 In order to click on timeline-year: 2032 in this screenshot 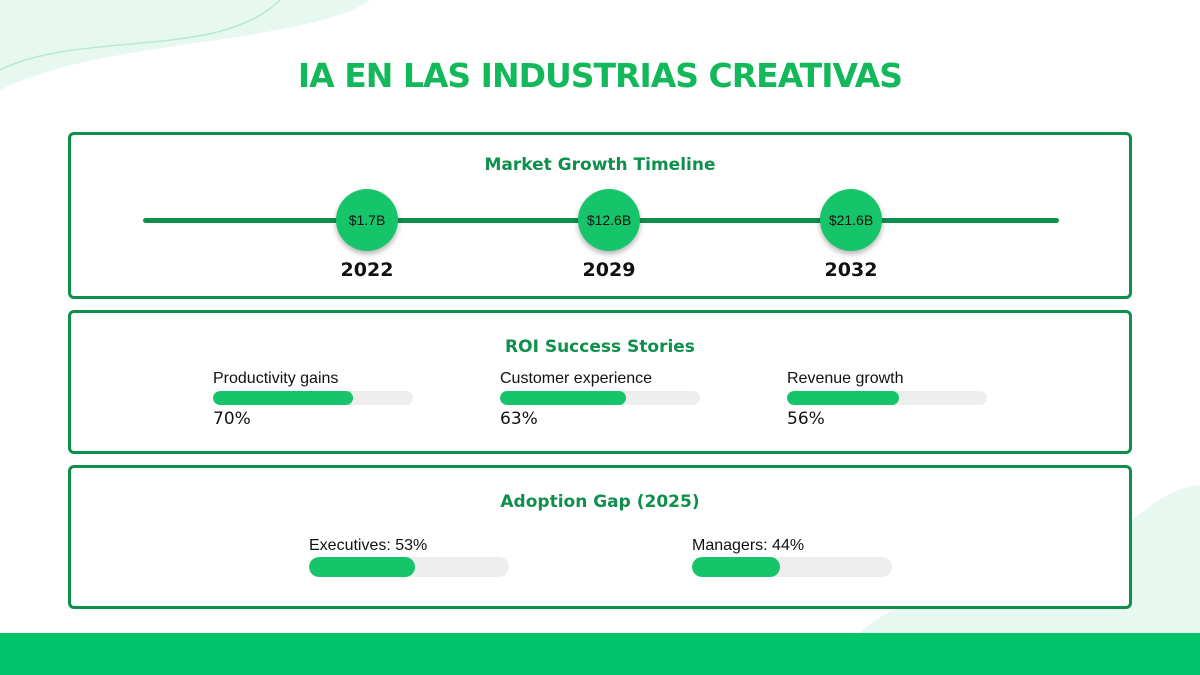, I will do `click(851, 270)`.